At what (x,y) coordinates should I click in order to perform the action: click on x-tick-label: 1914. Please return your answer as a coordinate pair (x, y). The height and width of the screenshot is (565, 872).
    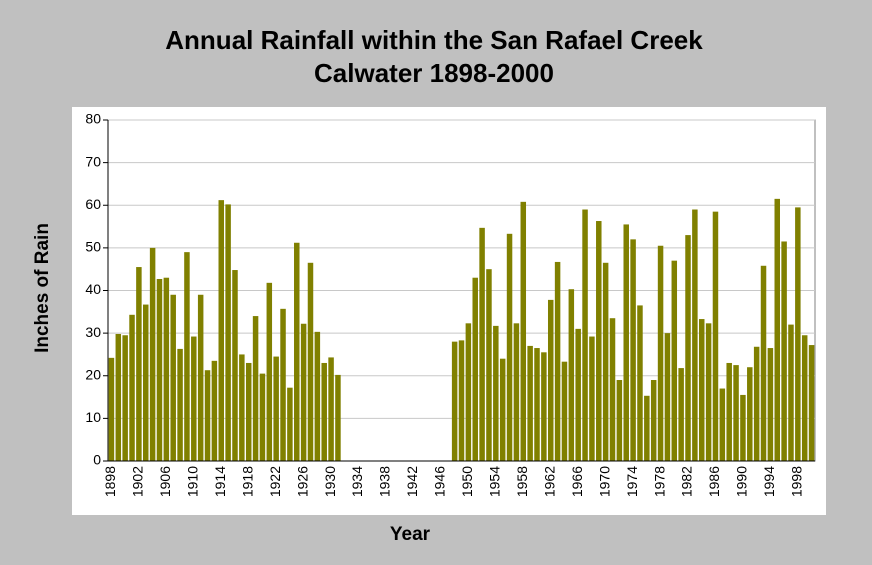
    Looking at the image, I should click on (220, 481).